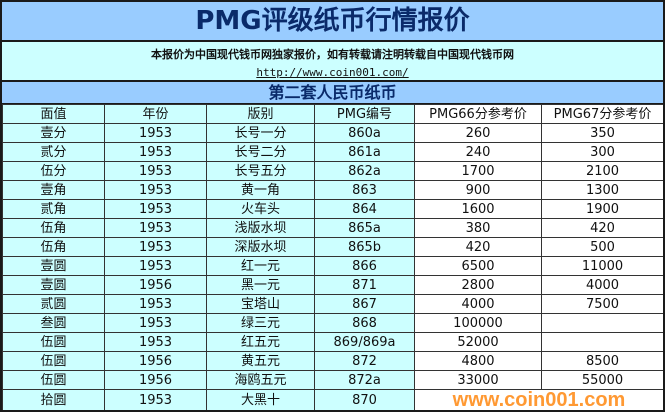  I want to click on table-cell: 300, so click(602, 152).